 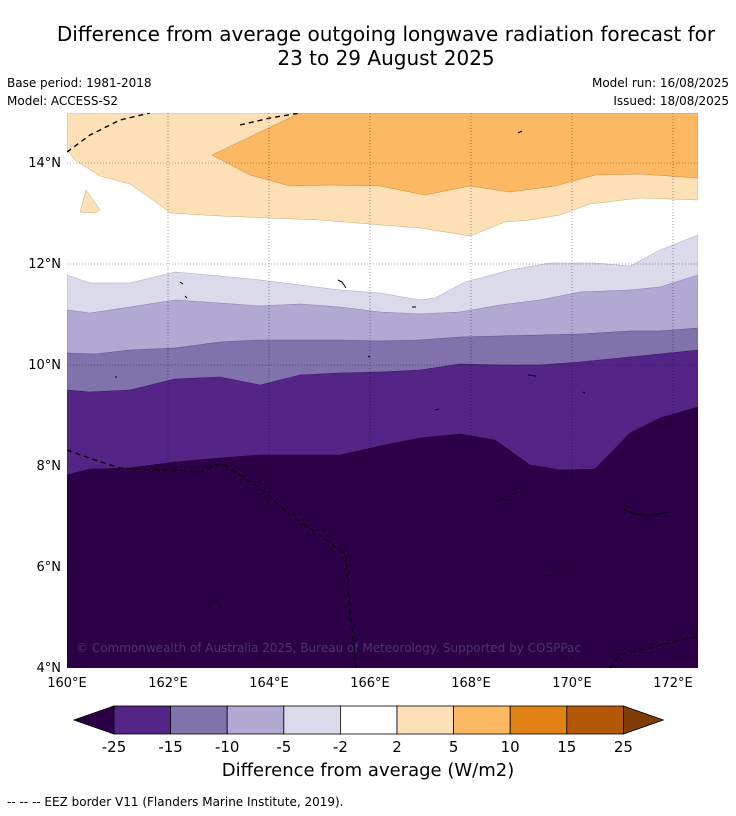 What do you see at coordinates (386, 58) in the screenshot?
I see `title-line-2: 23 to 29 August 2025` at bounding box center [386, 58].